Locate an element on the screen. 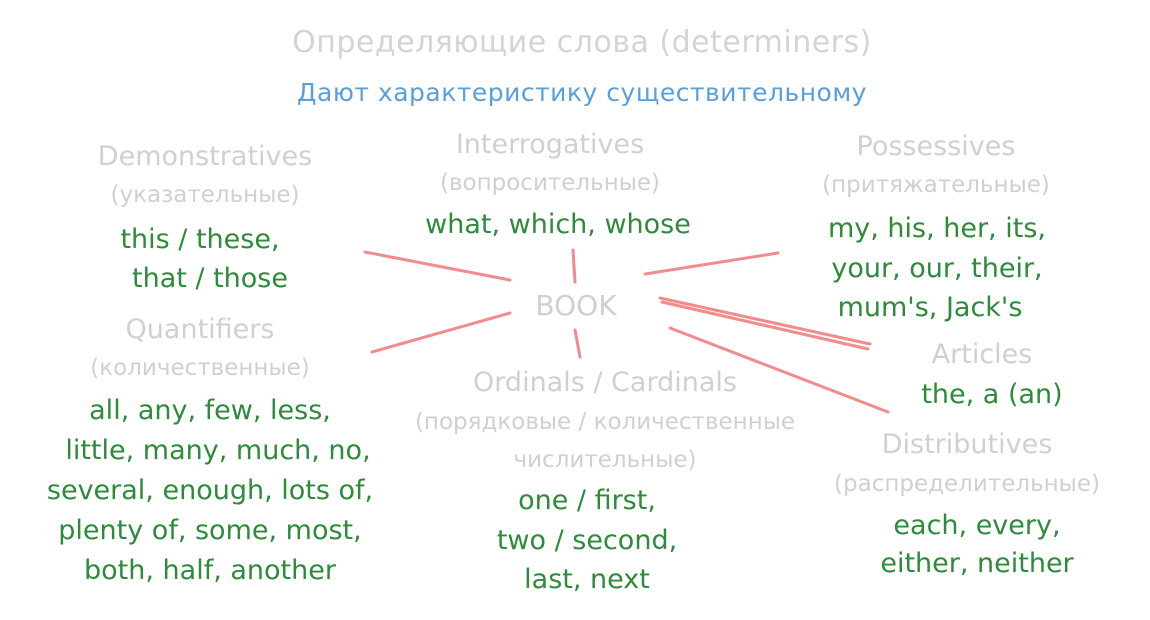  connector-interrogatives is located at coordinates (574, 266).